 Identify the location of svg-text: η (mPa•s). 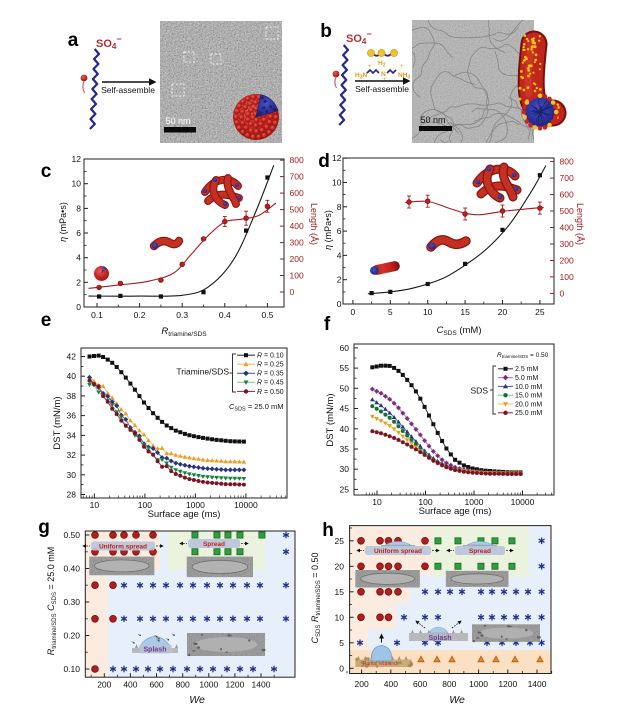
(63, 222).